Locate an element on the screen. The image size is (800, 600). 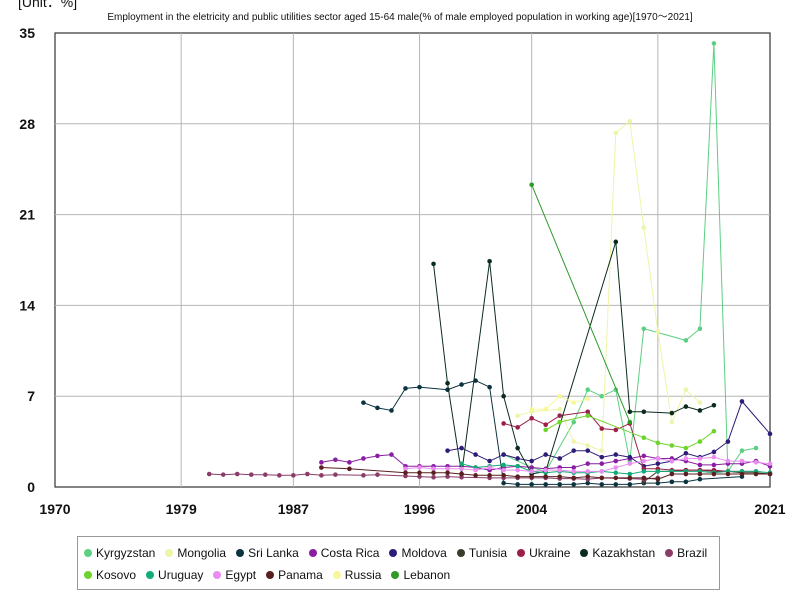
legend-label: Moldova is located at coordinates (424, 553).